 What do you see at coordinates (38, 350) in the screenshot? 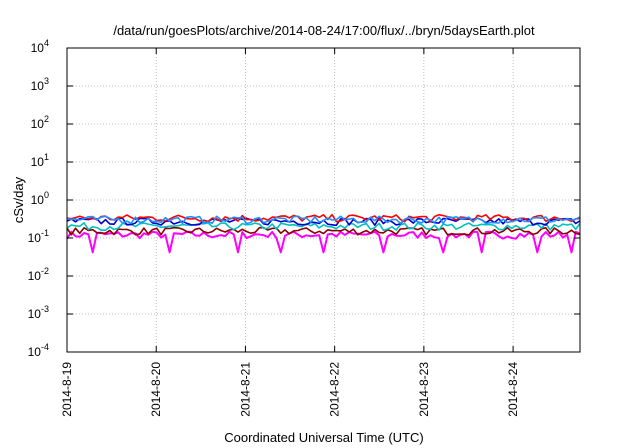
I see `y-tick-label: 10⁻⁴` at bounding box center [38, 350].